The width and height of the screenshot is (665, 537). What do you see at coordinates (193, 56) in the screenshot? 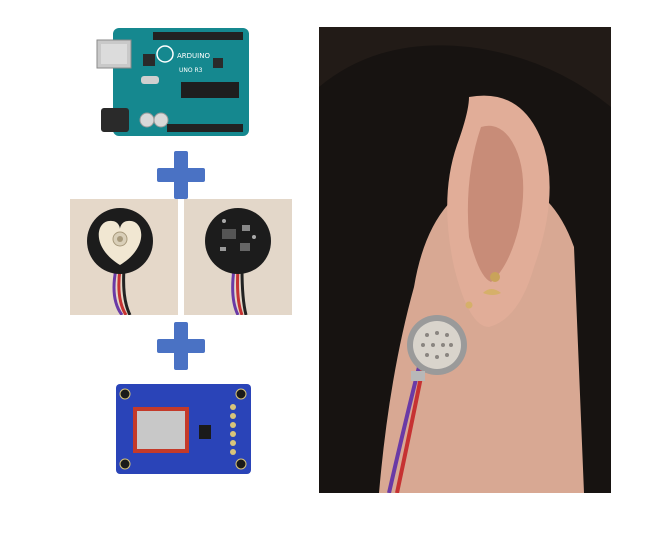
I see `svg-text: ARDUINO` at bounding box center [193, 56].